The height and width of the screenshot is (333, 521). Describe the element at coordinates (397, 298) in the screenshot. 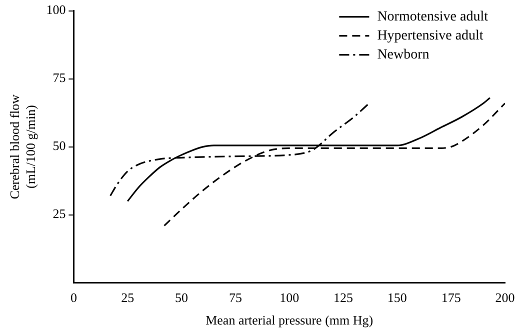

I see `x-tick-label: 150` at that location.